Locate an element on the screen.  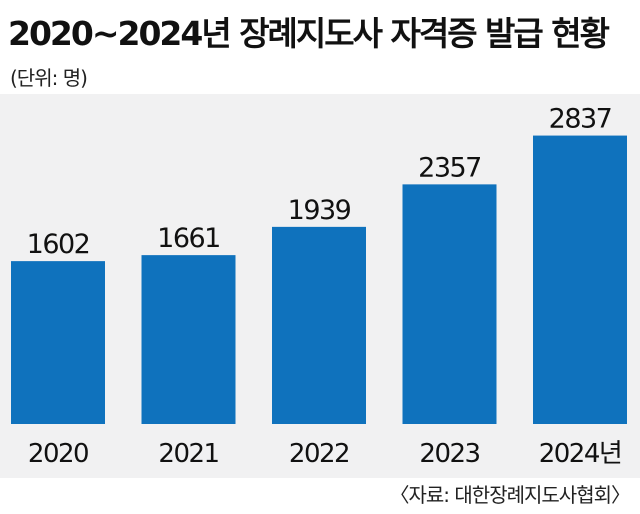
x-tick-label-2022: 2022 is located at coordinates (319, 454).